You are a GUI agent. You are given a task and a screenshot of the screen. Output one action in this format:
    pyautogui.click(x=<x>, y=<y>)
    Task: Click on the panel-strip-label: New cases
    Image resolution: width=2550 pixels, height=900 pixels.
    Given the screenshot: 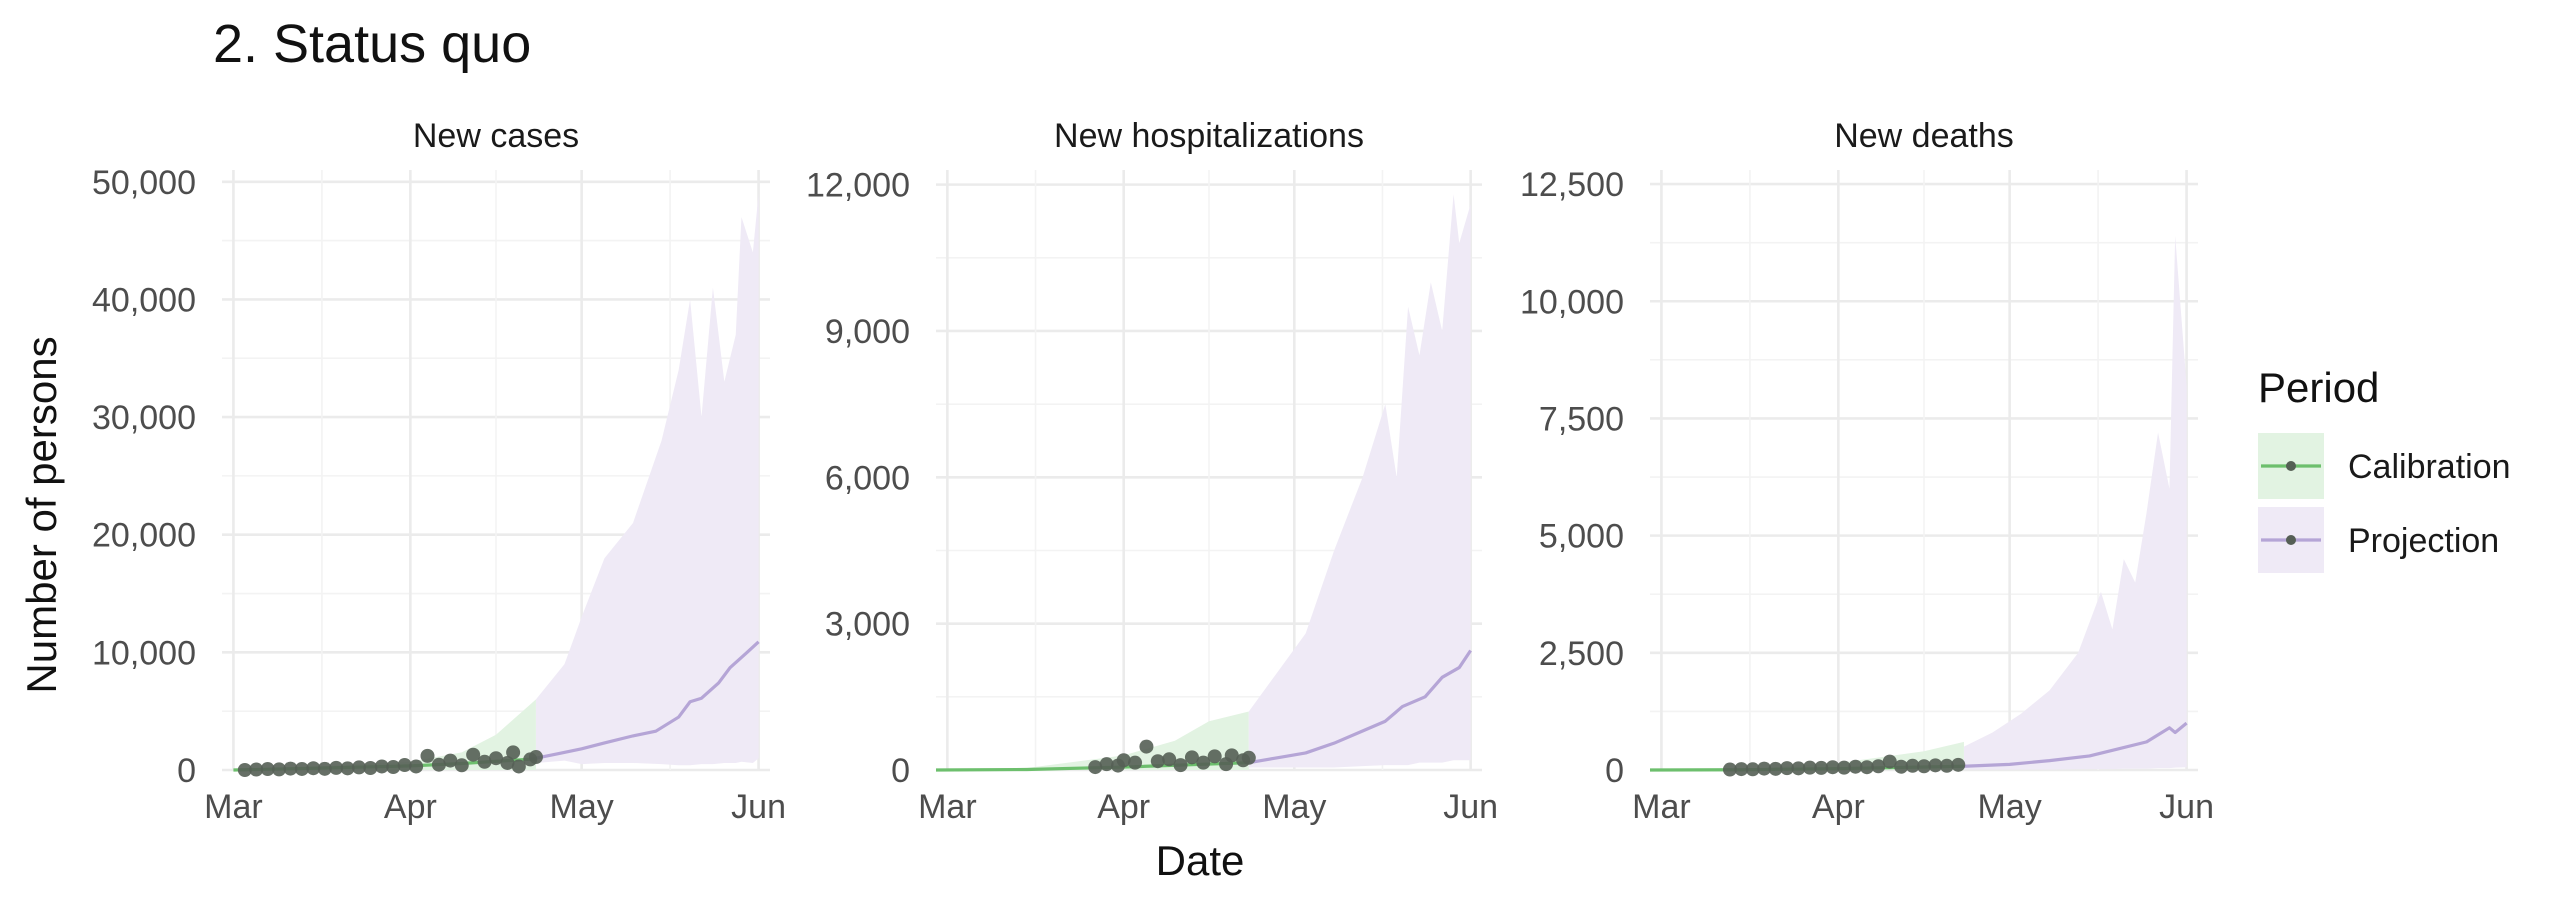 What is the action you would take?
    pyautogui.click(x=496, y=136)
    